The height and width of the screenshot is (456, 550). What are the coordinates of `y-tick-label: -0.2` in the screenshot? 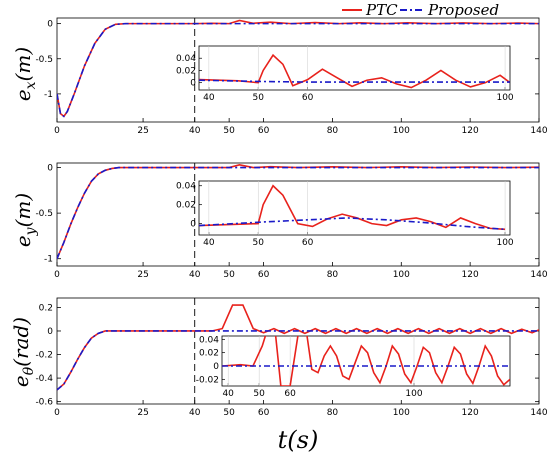 It's located at (44, 356).